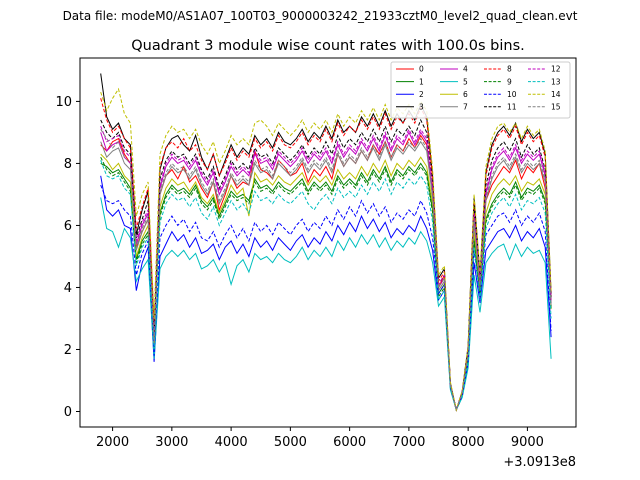 This screenshot has width=640, height=480. Describe the element at coordinates (556, 69) in the screenshot. I see `legend-label-12: 12` at that location.